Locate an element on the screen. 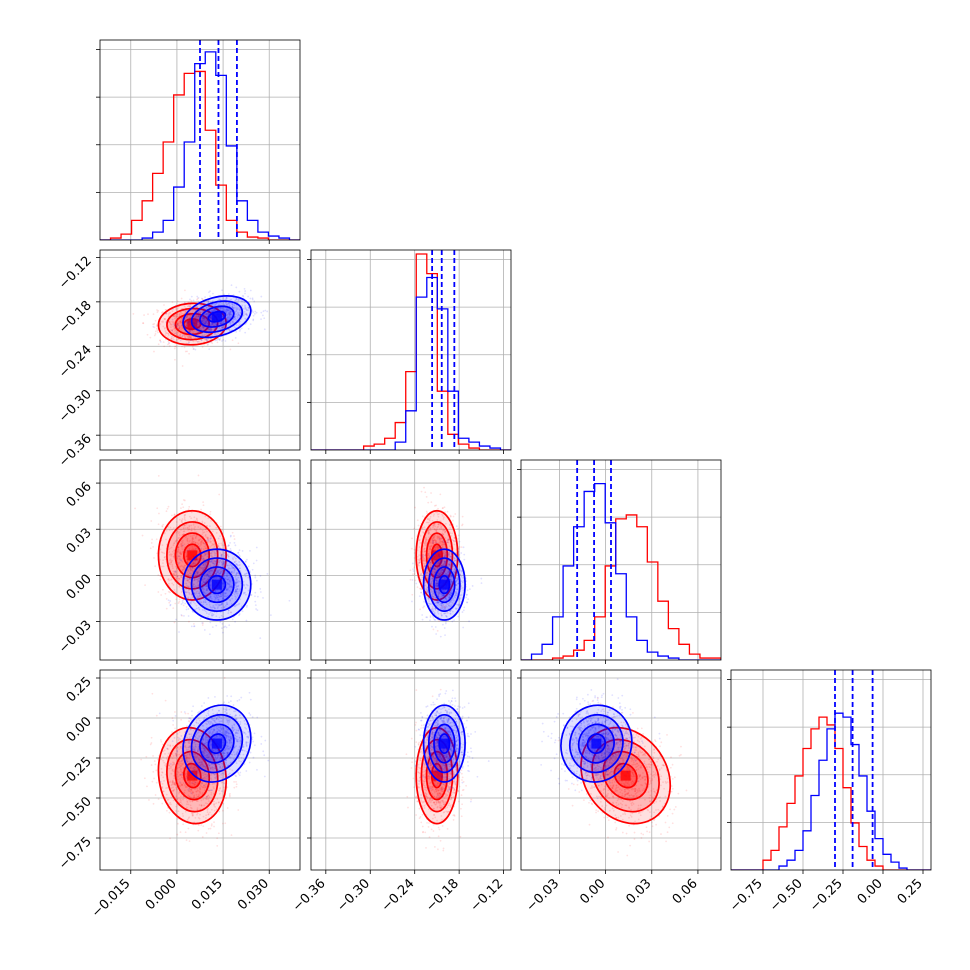 The height and width of the screenshot is (970, 970). x-tick-label: −0.30 is located at coordinates (353, 895).